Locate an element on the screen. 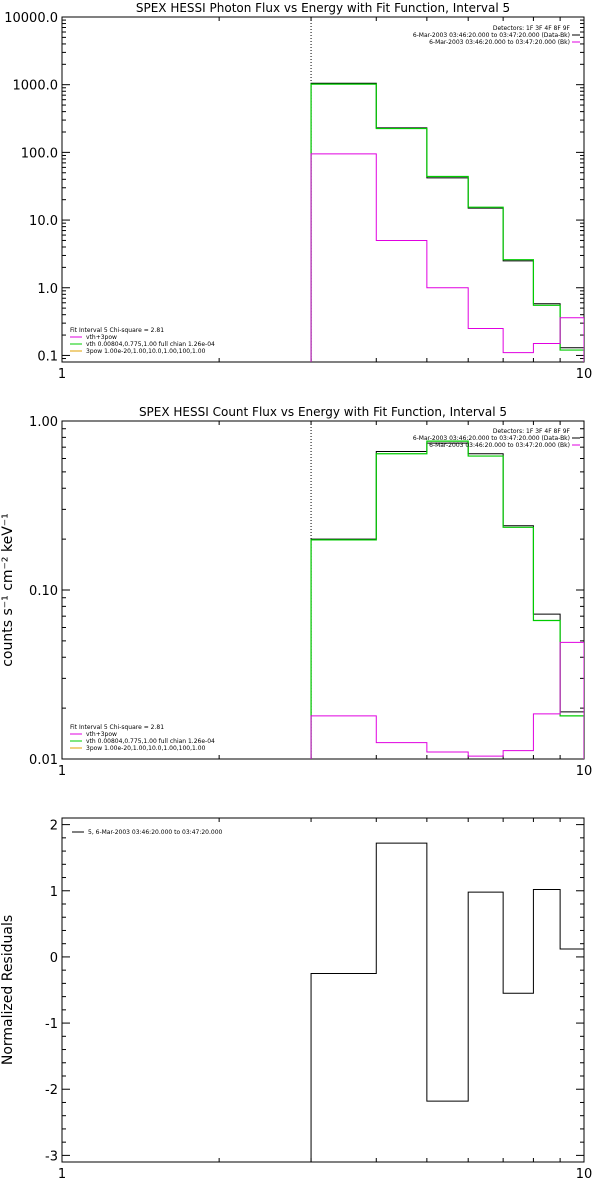 The height and width of the screenshot is (1204, 600). y-tick-label: 10000.0 is located at coordinates (31, 18).